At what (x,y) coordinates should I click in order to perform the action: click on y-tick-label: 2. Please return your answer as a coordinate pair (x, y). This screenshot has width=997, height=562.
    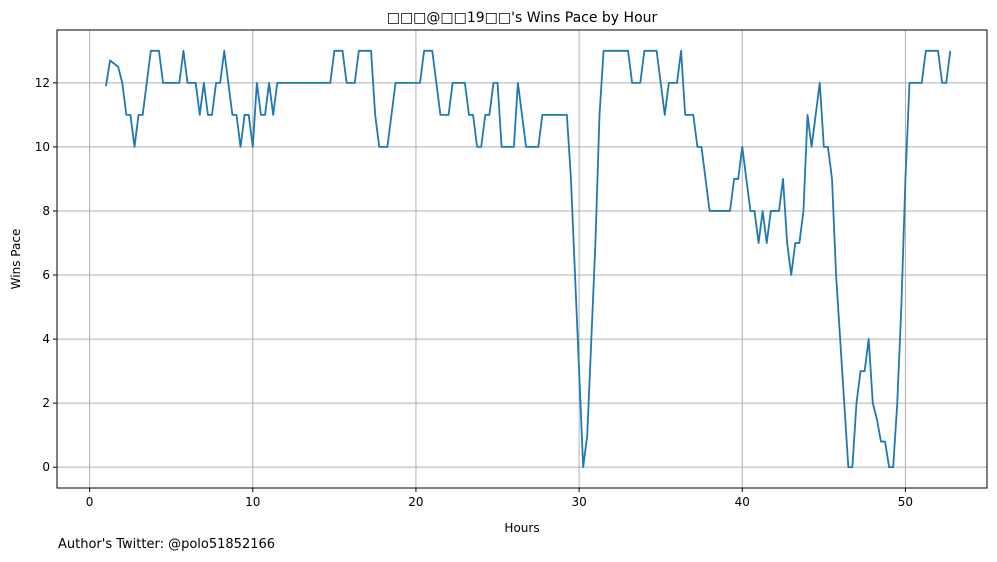
    Looking at the image, I should click on (46, 403).